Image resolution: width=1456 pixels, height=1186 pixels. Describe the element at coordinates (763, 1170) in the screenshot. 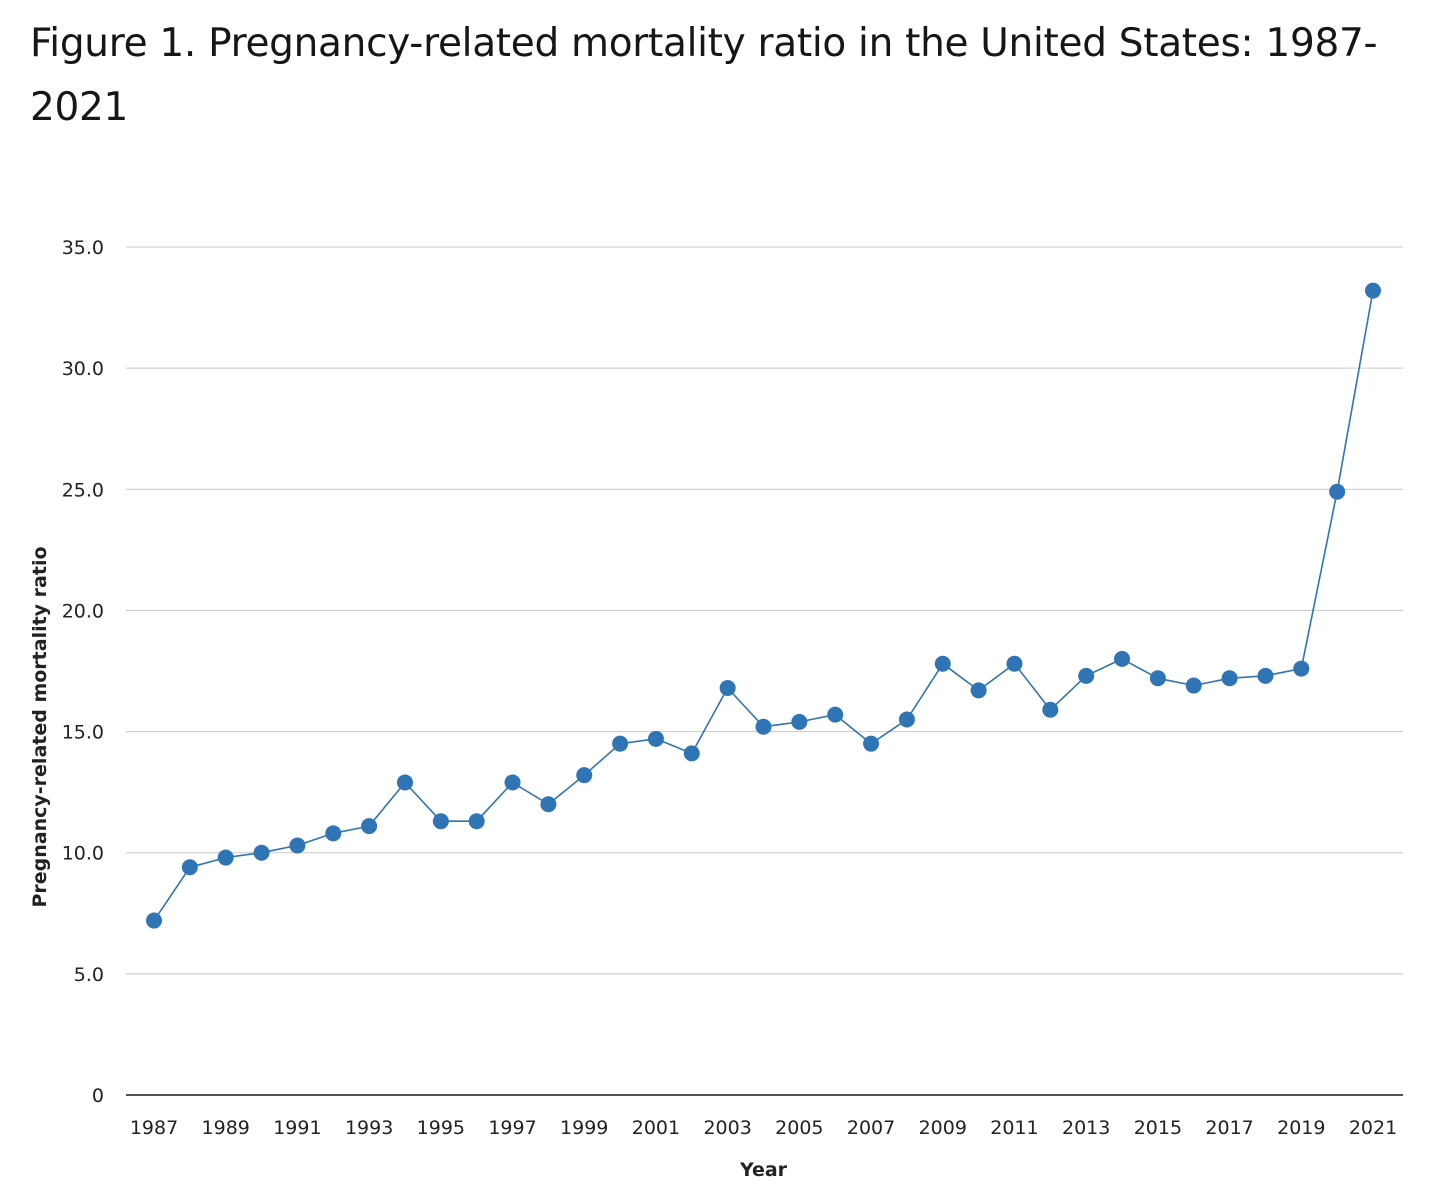

I see `x-axis-title: Year` at that location.